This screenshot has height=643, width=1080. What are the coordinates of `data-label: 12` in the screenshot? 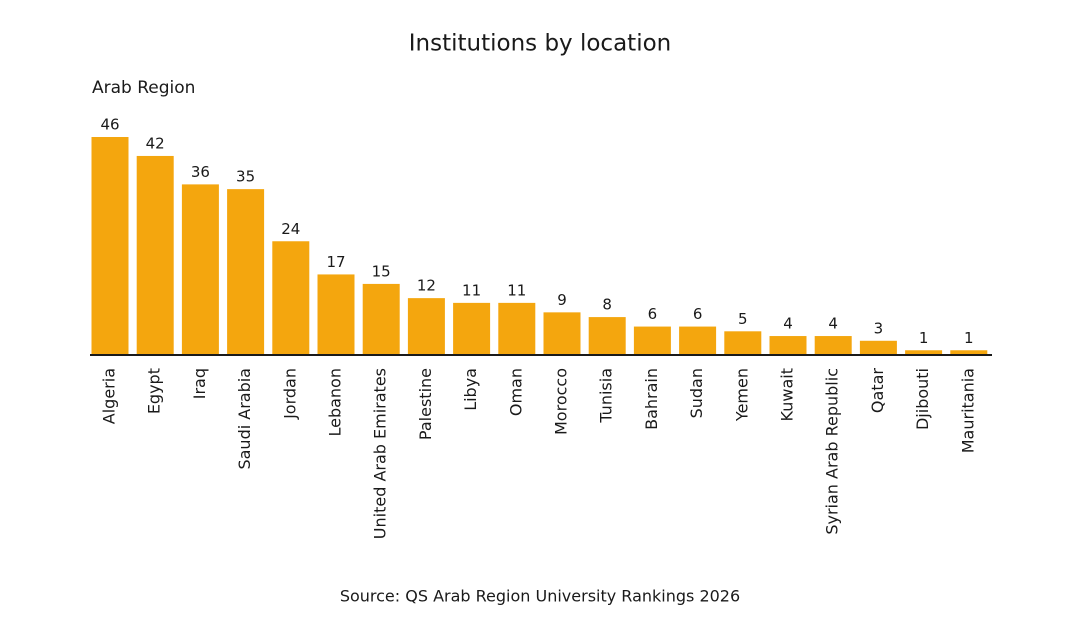 It's located at (426, 286).